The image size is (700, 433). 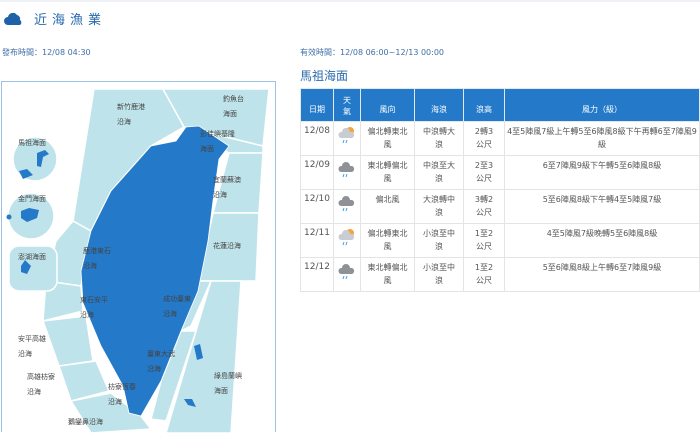 I want to click on label-eluanbi: 鵝鑾鼻沿海, so click(x=85, y=422).